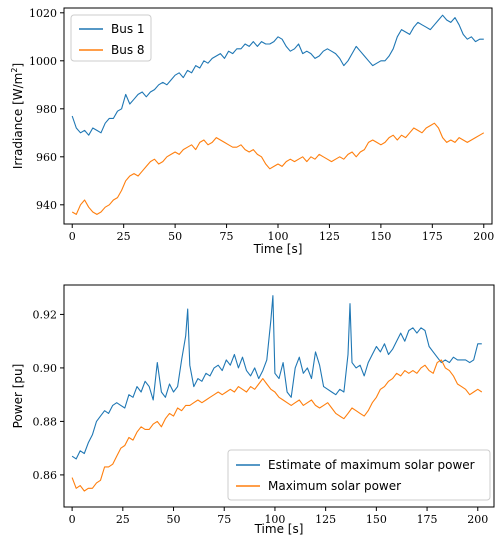  Describe the element at coordinates (46, 205) in the screenshot. I see `irradiance-y-tick-label: 940` at that location.